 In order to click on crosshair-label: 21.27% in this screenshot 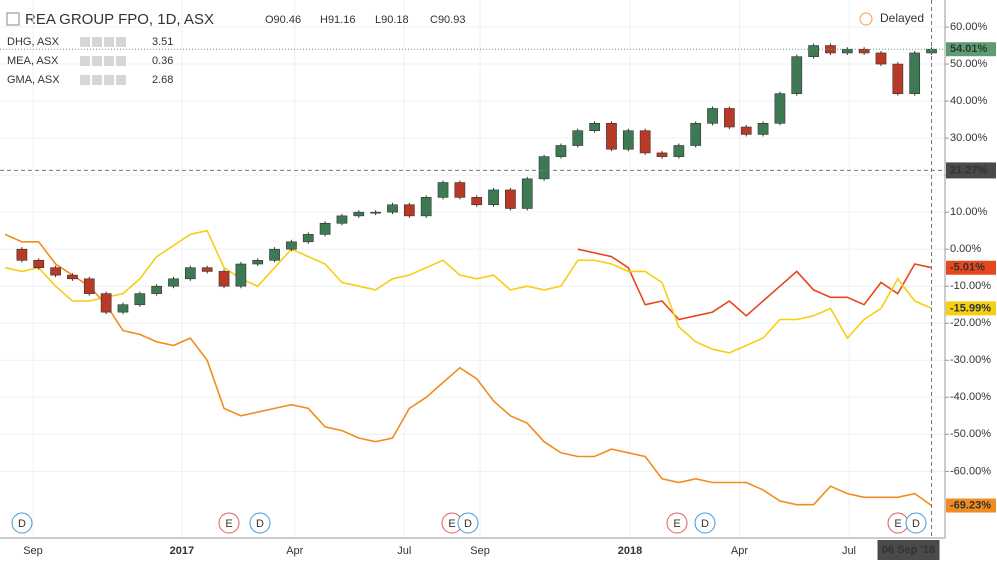, I will do `click(969, 170)`.